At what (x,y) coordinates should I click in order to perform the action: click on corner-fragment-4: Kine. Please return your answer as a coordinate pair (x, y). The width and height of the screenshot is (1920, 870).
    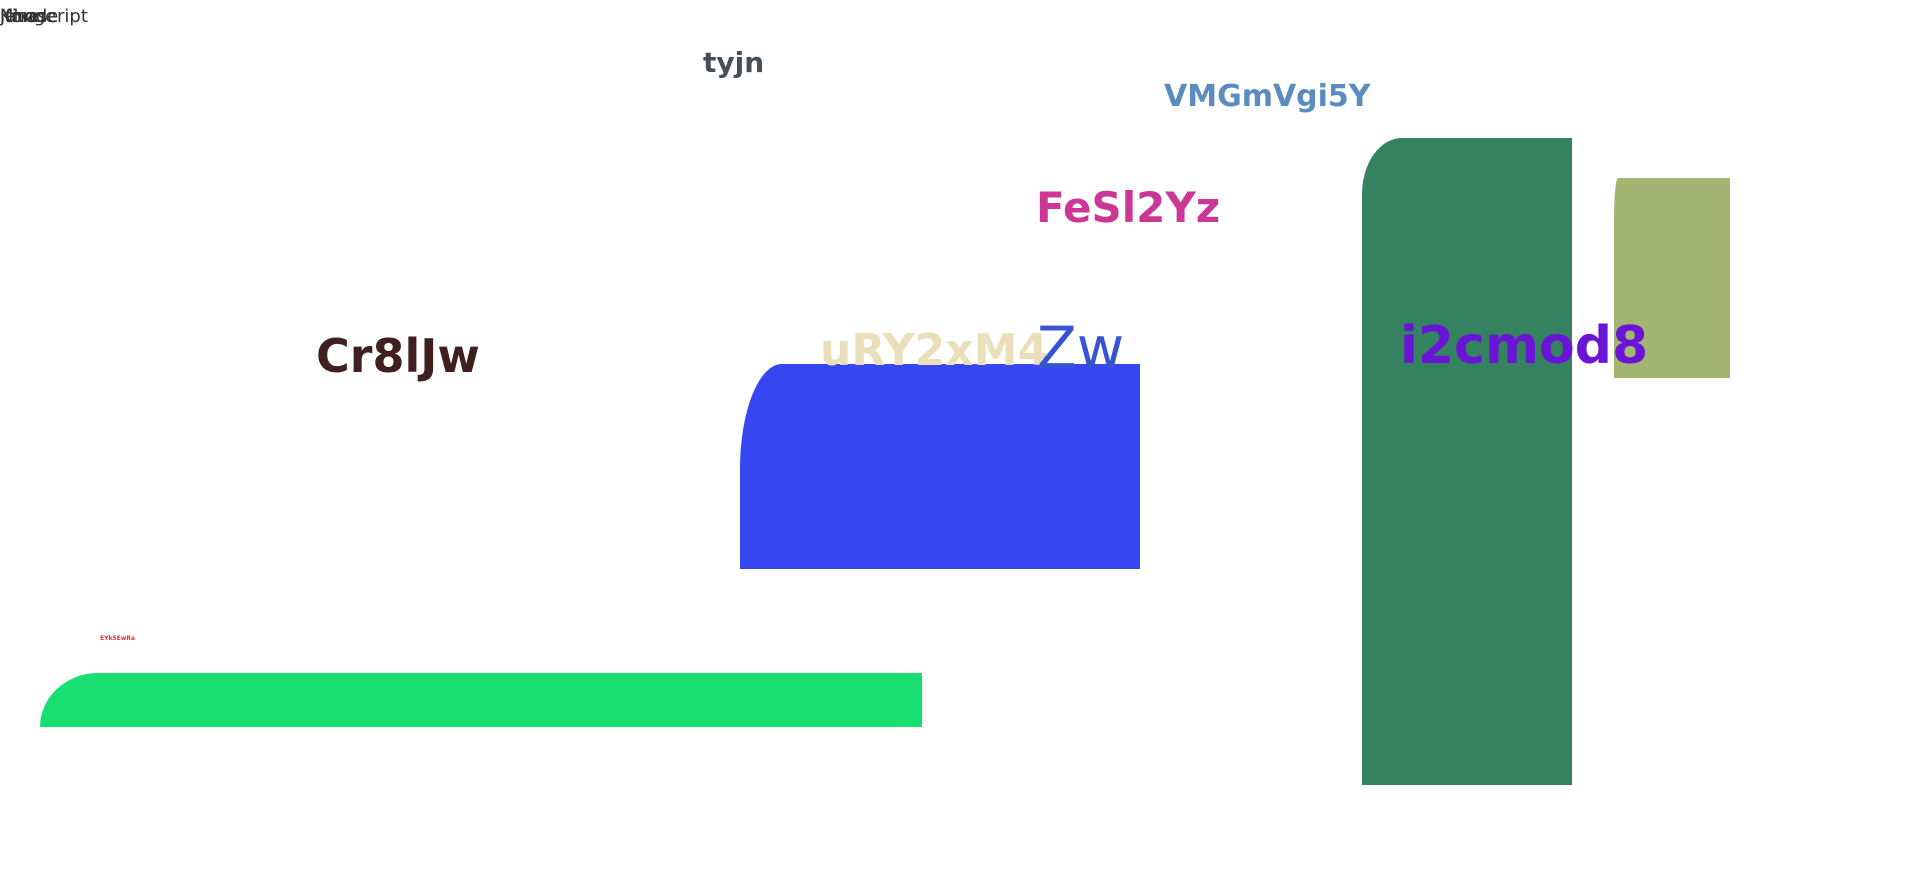
    Looking at the image, I should click on (20, 16).